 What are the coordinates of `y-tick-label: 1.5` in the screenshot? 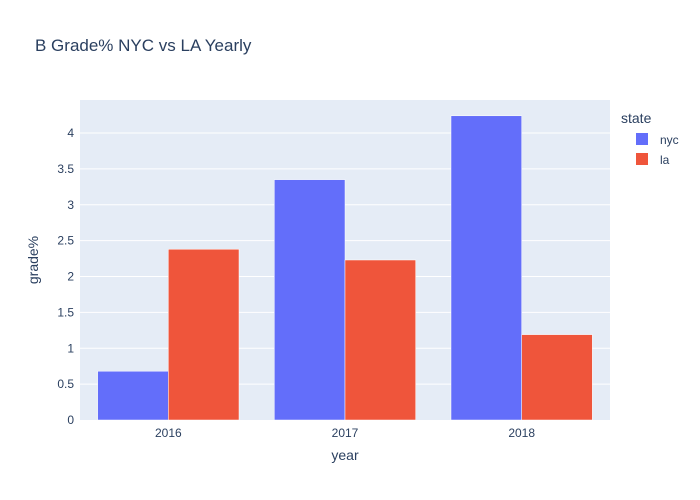 It's located at (65, 312).